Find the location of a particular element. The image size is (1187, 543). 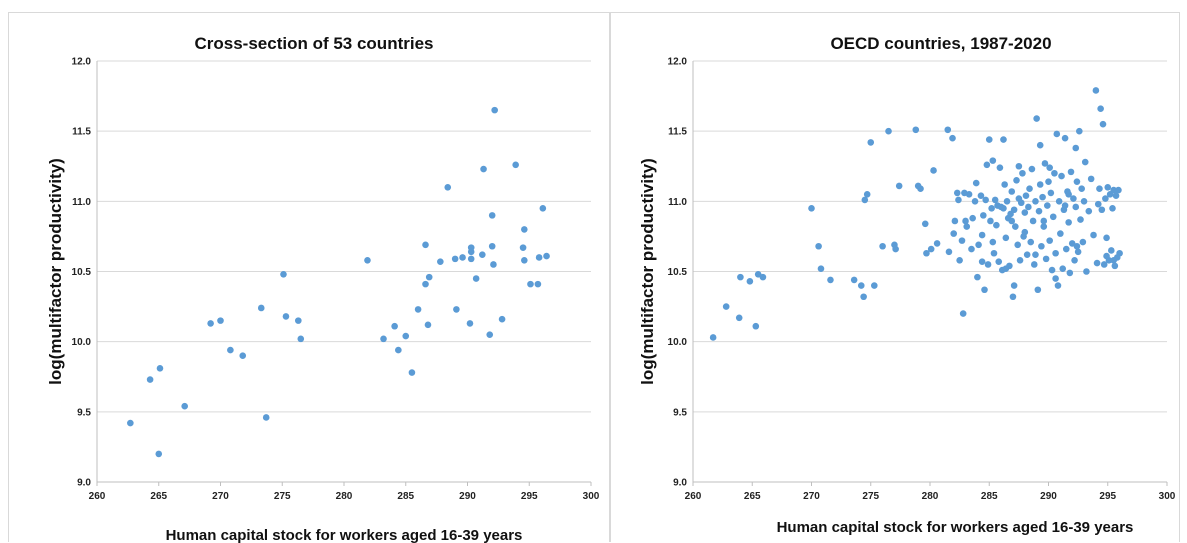

x-tick-label: 260 is located at coordinates (97, 496).